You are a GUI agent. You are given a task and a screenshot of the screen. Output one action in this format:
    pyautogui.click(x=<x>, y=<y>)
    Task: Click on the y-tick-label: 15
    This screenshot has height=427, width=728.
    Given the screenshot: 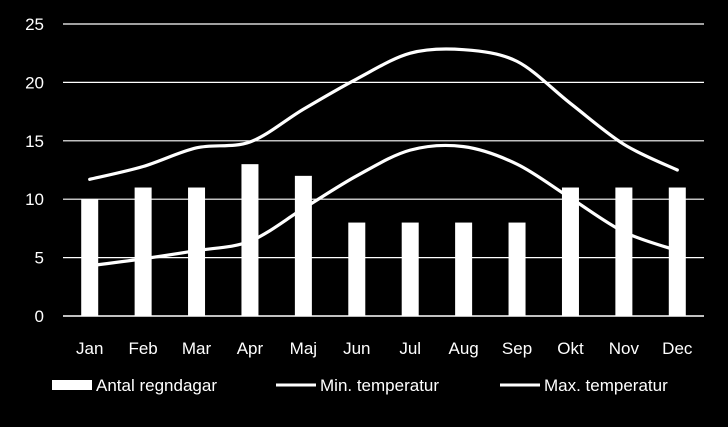 What is the action you would take?
    pyautogui.click(x=34, y=141)
    